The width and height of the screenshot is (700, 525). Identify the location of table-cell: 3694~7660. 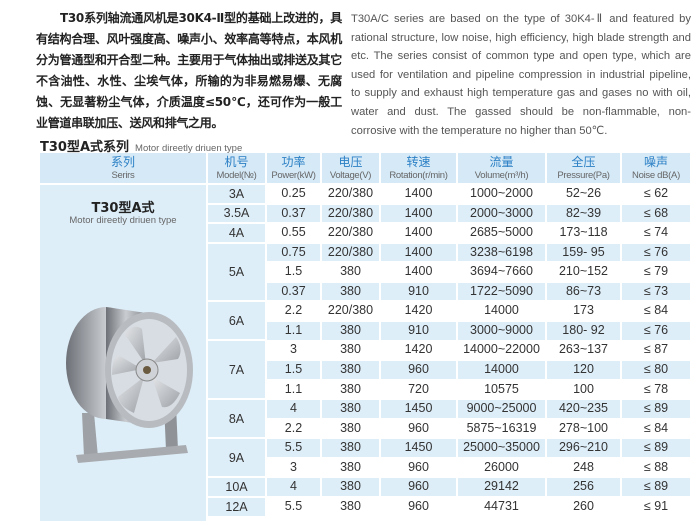
(501, 271).